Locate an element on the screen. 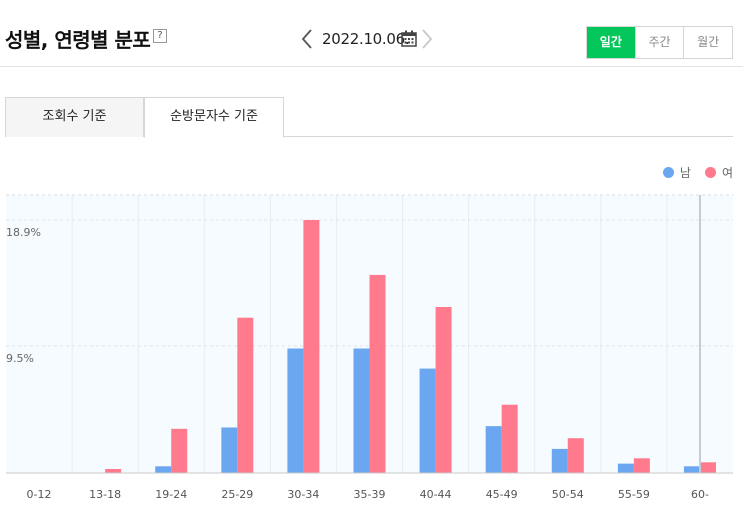  calendar-icon is located at coordinates (409, 38).